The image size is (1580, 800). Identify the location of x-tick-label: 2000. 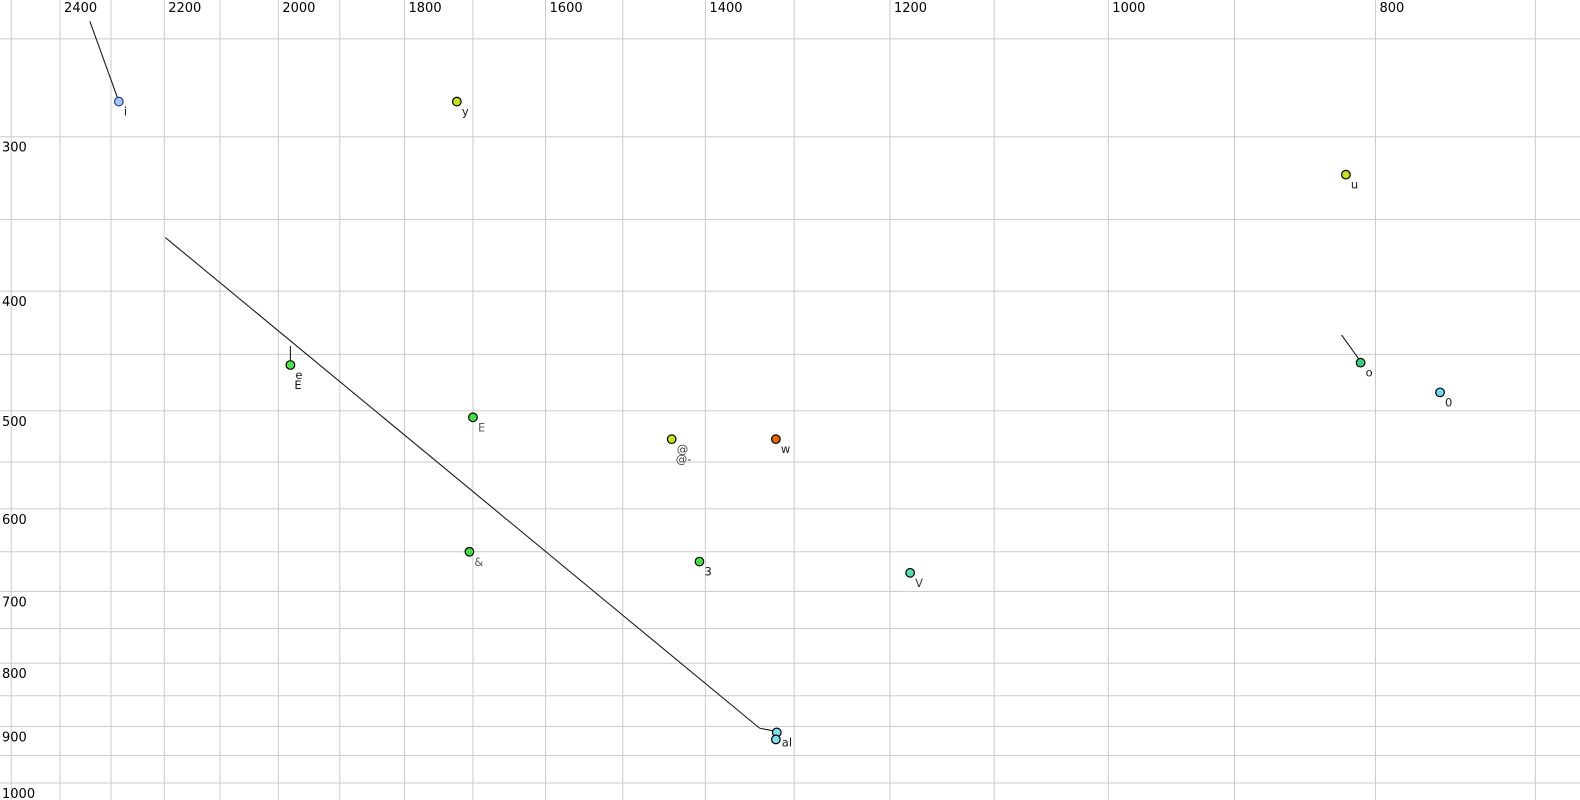
(298, 8).